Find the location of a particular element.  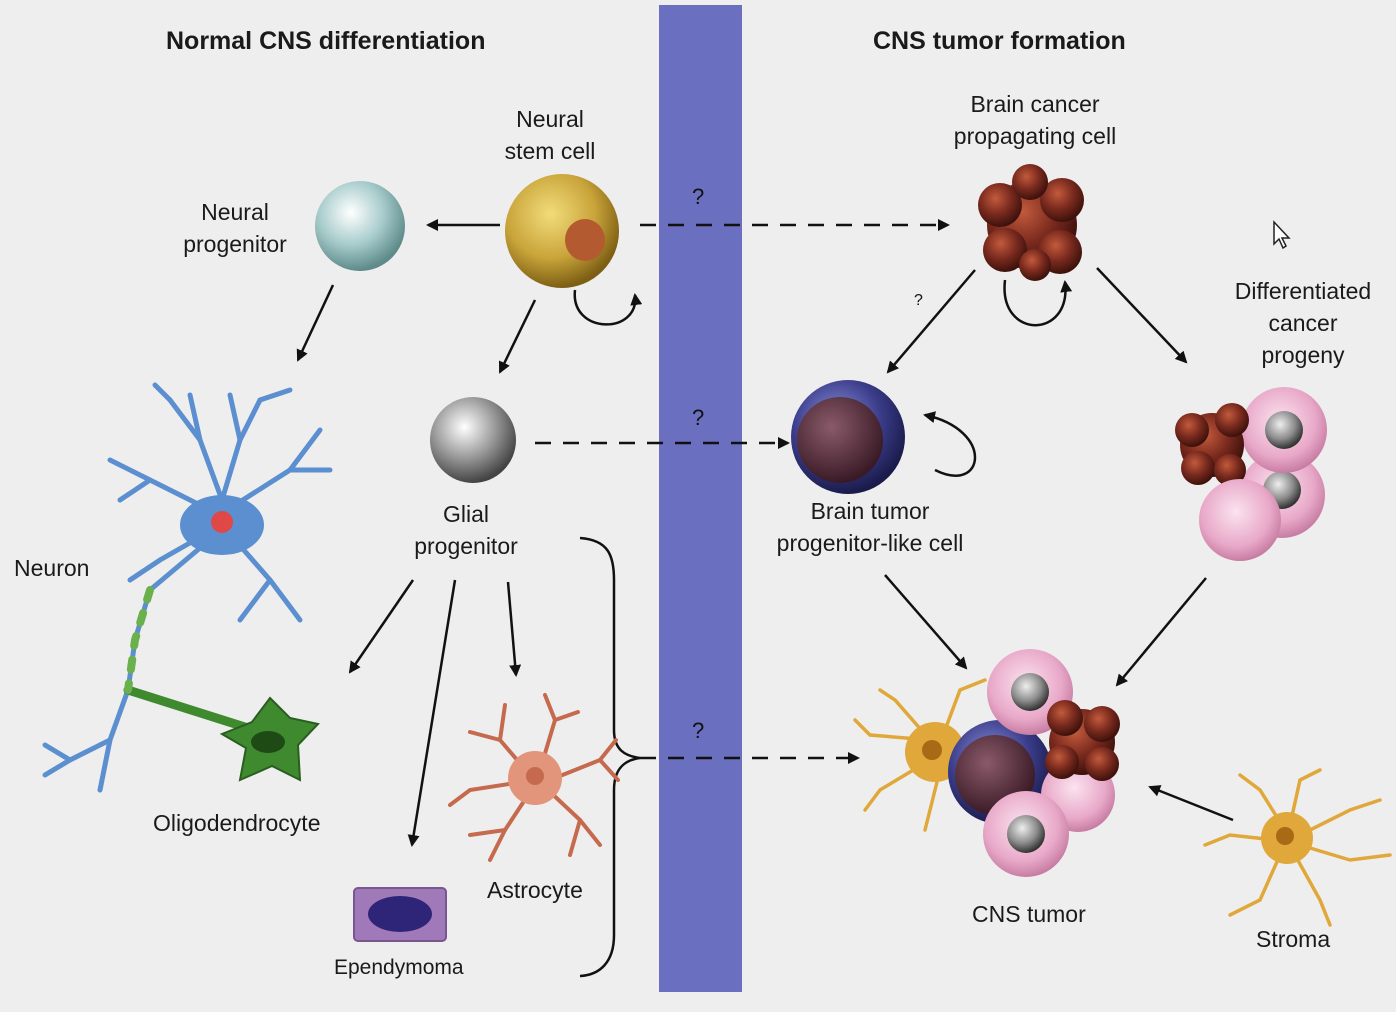

neuron-nucleus is located at coordinates (222, 522).